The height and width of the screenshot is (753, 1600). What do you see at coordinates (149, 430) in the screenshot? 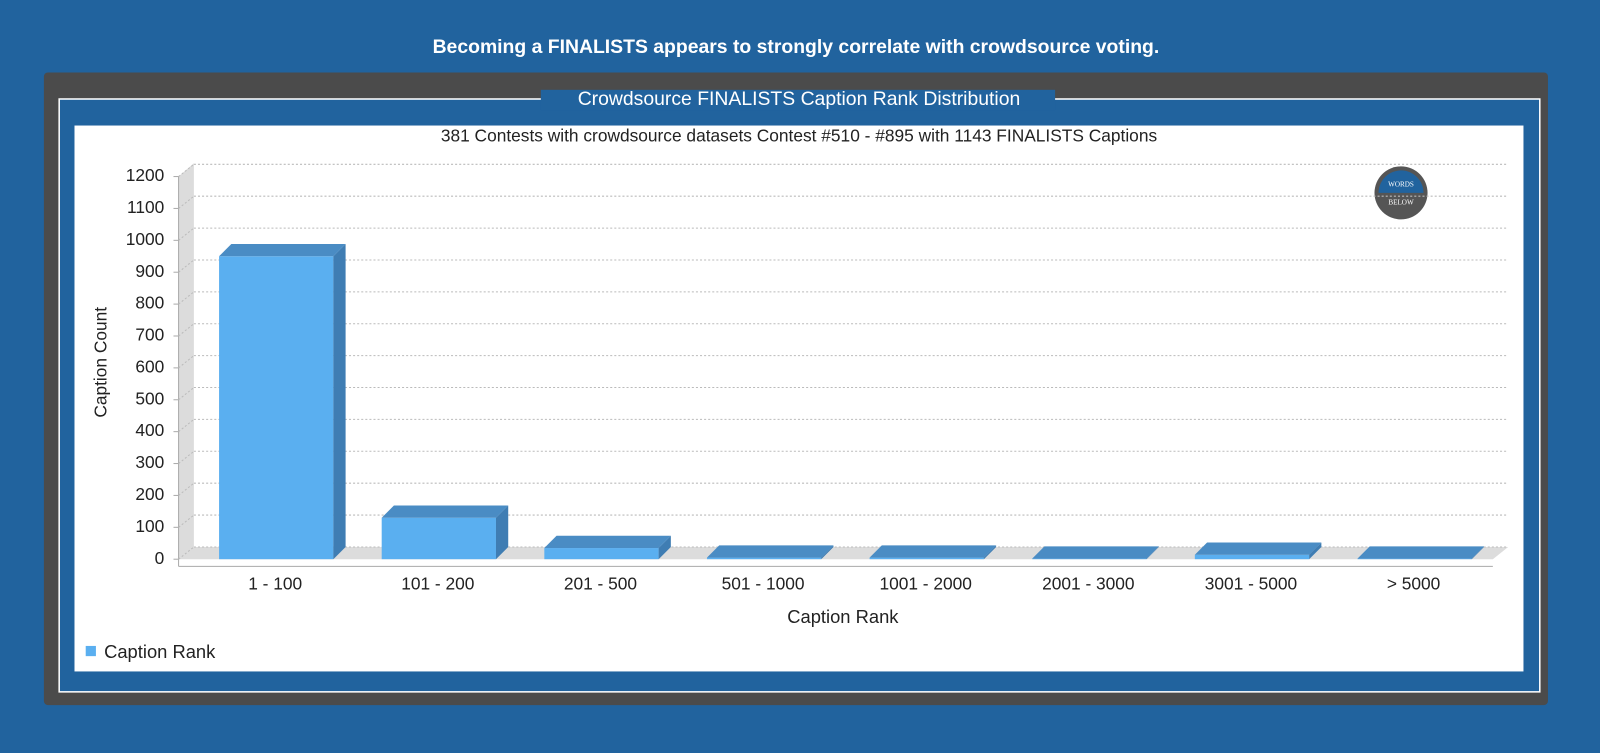
I see `y-tick-label: 400` at bounding box center [149, 430].